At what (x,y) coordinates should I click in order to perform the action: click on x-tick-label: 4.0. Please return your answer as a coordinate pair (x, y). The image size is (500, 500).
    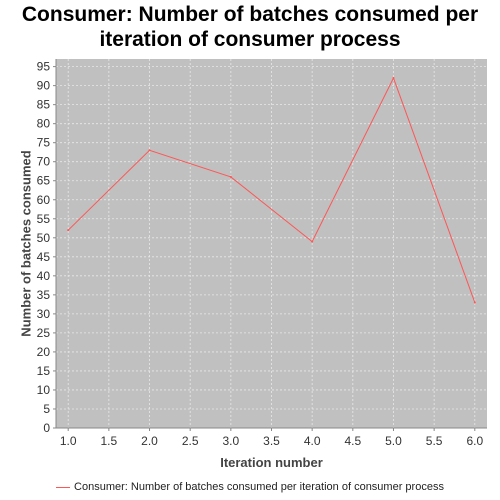
    Looking at the image, I should click on (312, 441).